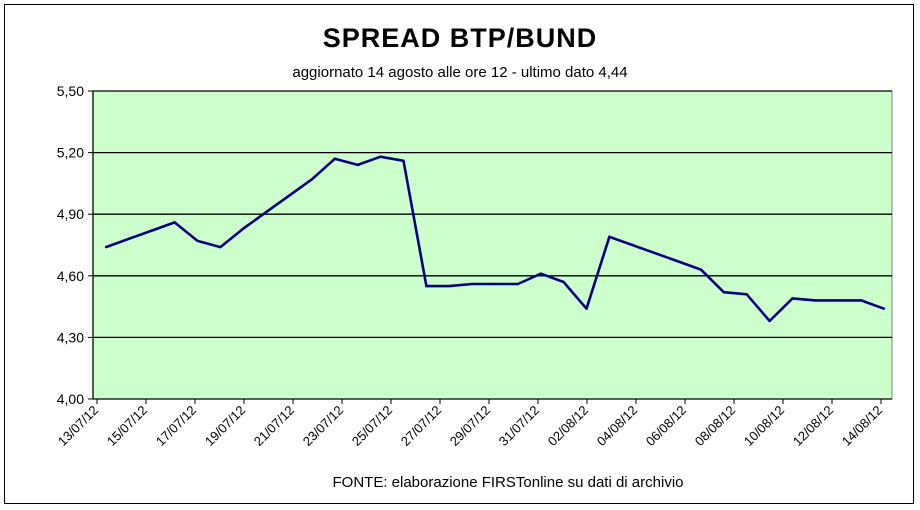 The image size is (920, 510). What do you see at coordinates (421, 426) in the screenshot?
I see `x-tick-label: 27/07/12` at bounding box center [421, 426].